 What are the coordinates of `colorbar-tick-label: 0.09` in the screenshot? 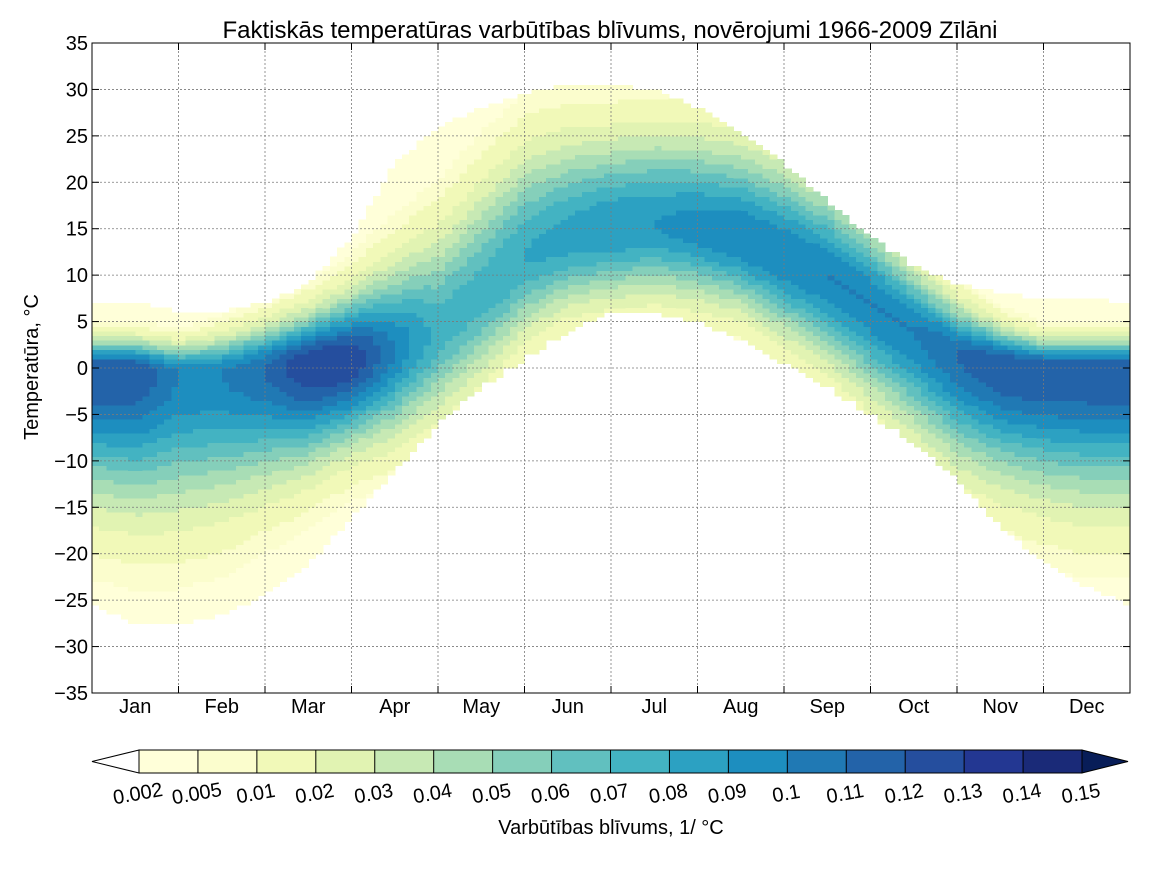 It's located at (727, 794).